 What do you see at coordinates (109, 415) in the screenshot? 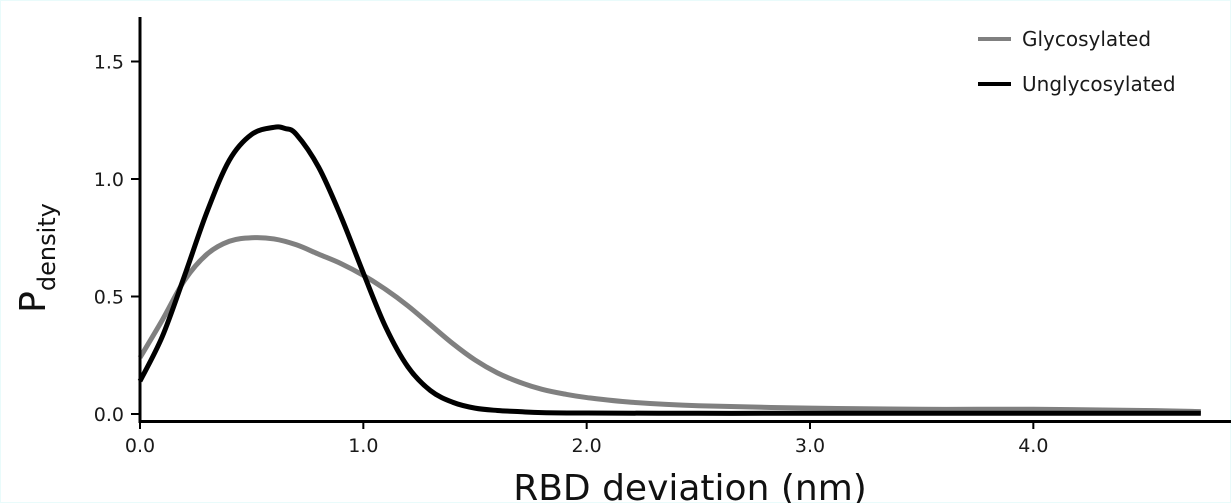
I see `y-tick-label: 0.0` at bounding box center [109, 415].